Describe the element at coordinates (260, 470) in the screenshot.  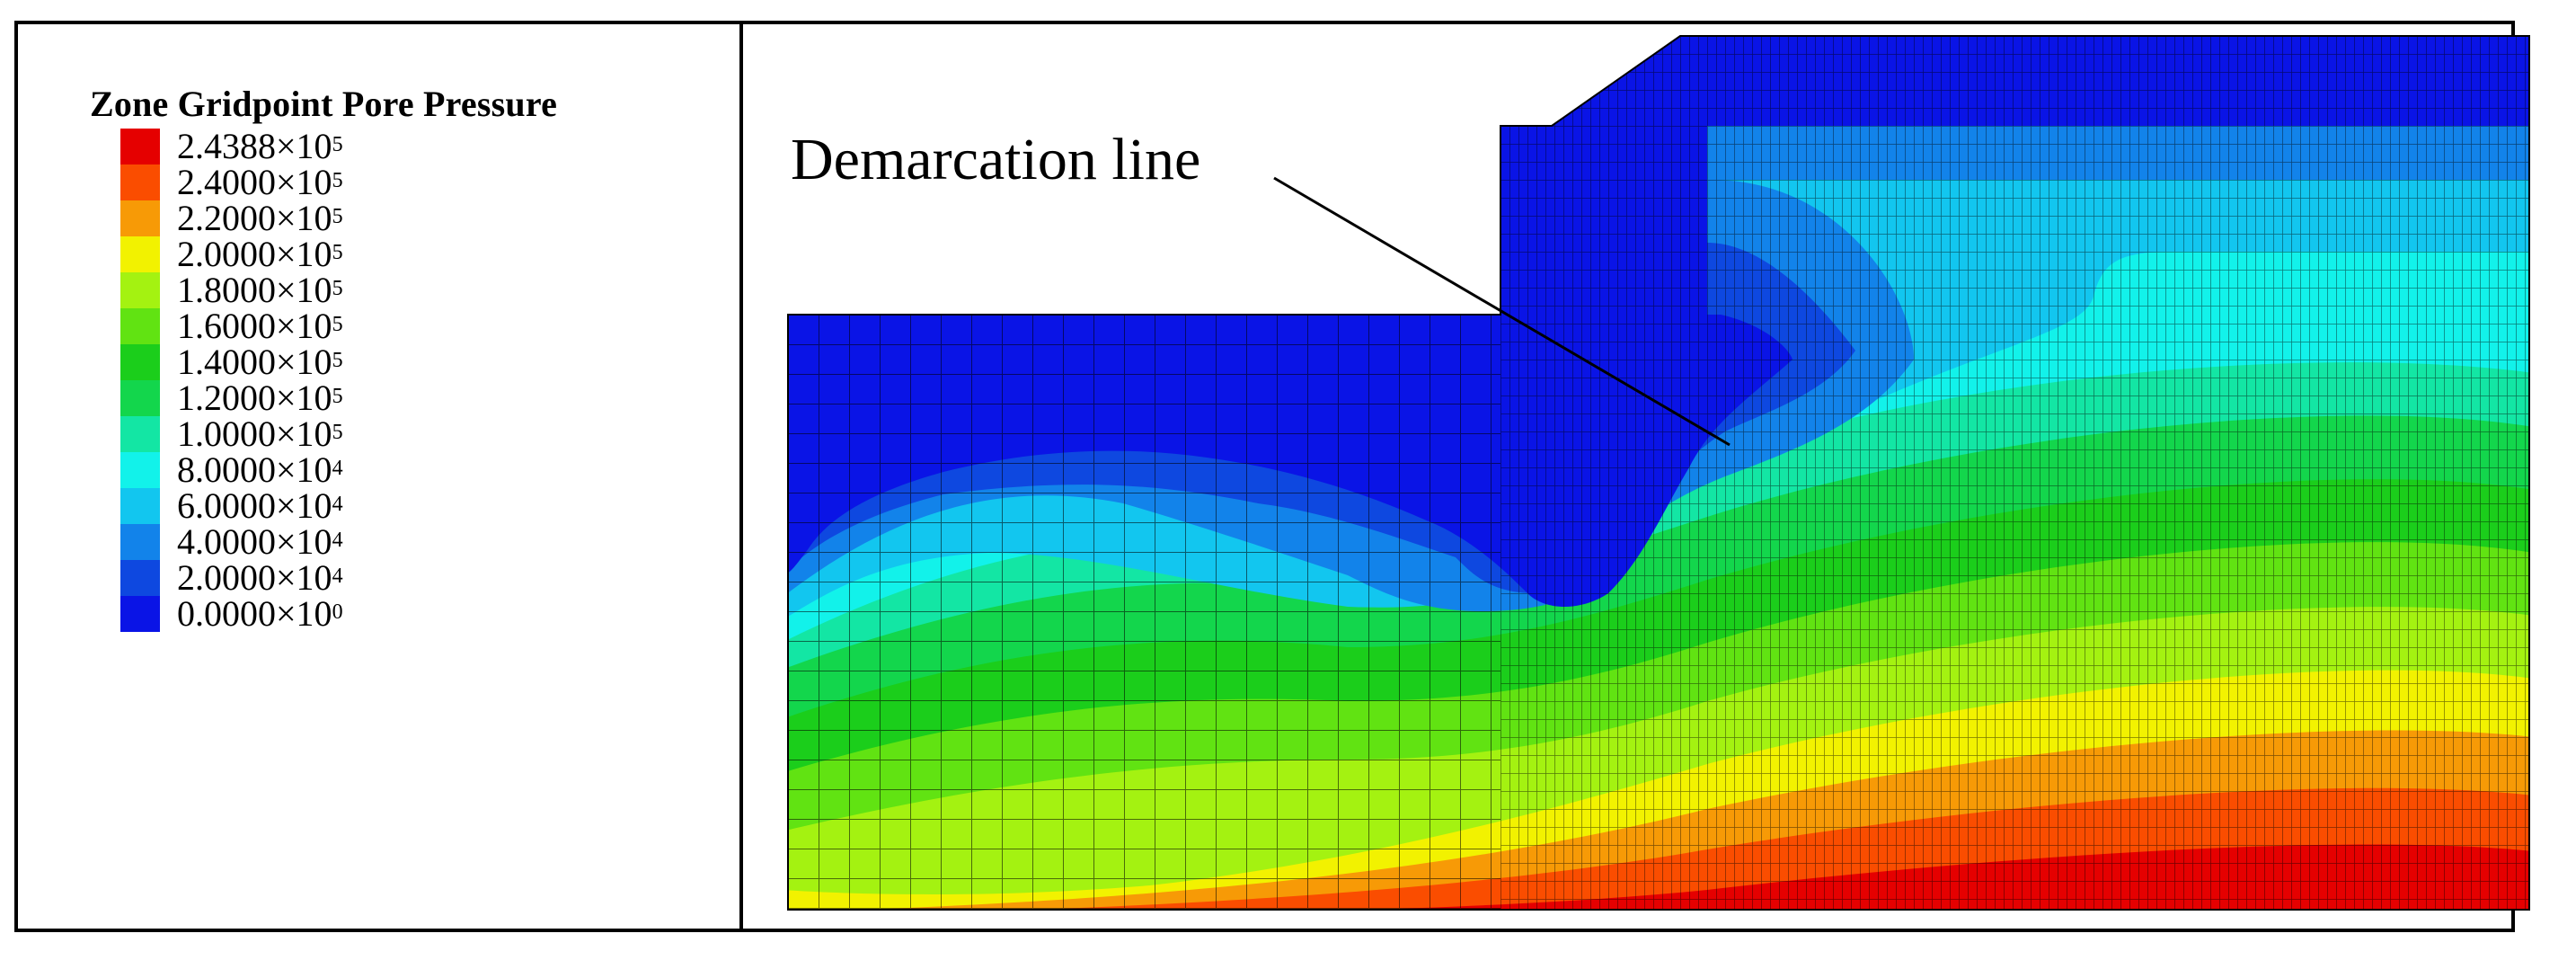
I see `legend-entry-label: 8.0000×104` at that location.